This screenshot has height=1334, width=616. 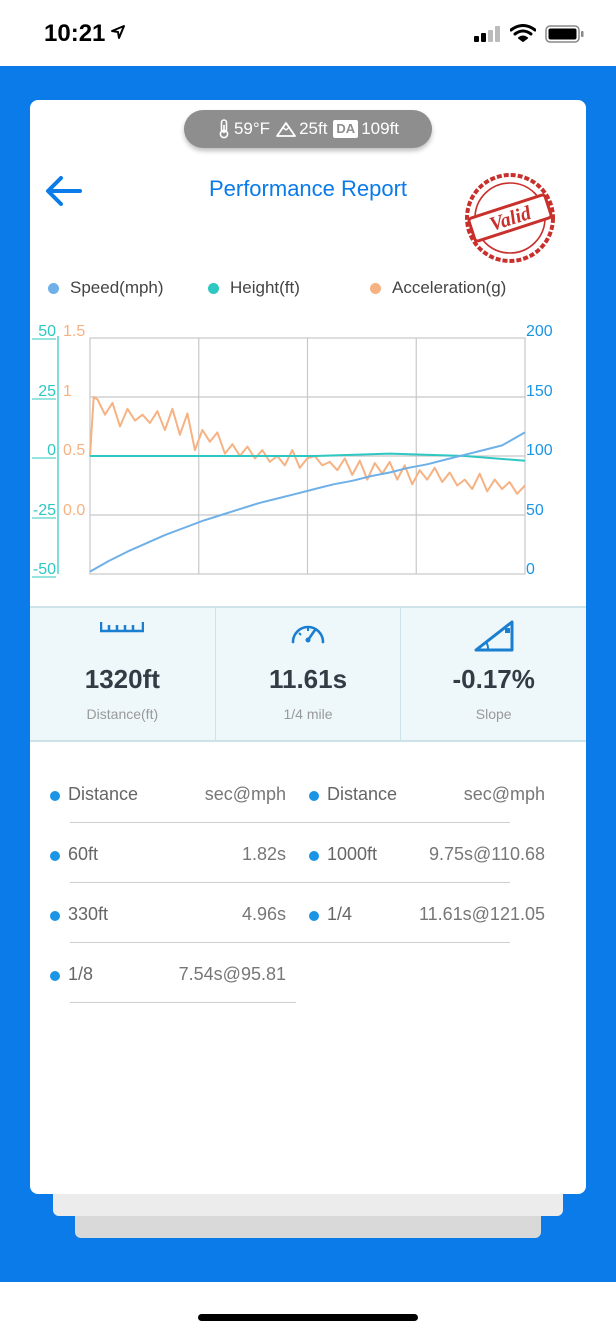 I want to click on stat-quarter-mile: 11.61s 1/4 mile, so click(x=309, y=674).